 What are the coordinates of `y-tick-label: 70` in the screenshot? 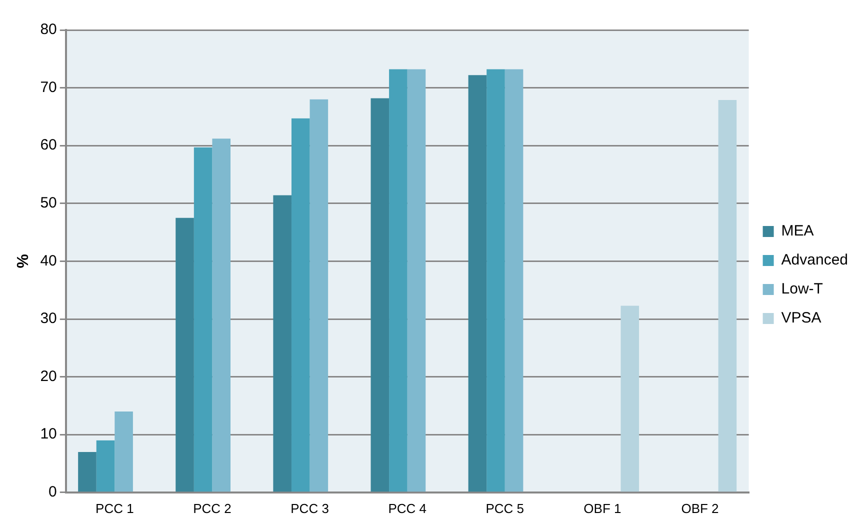 It's located at (48, 87).